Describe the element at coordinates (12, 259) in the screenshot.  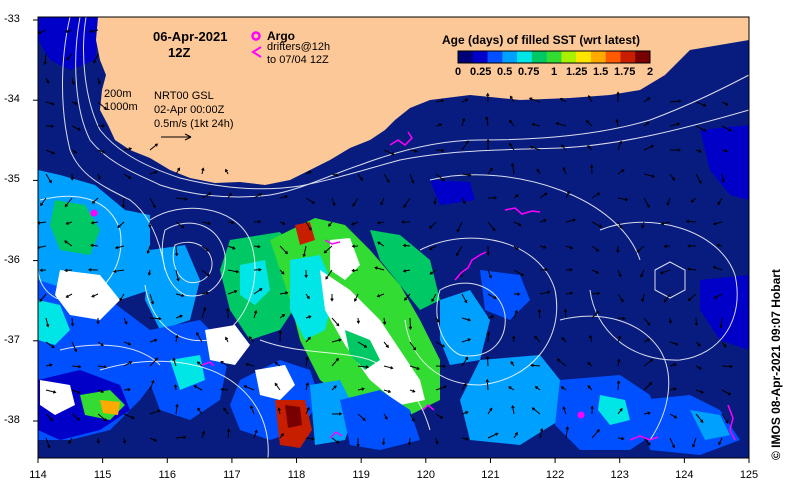
I see `y-tick-label: -36` at that location.